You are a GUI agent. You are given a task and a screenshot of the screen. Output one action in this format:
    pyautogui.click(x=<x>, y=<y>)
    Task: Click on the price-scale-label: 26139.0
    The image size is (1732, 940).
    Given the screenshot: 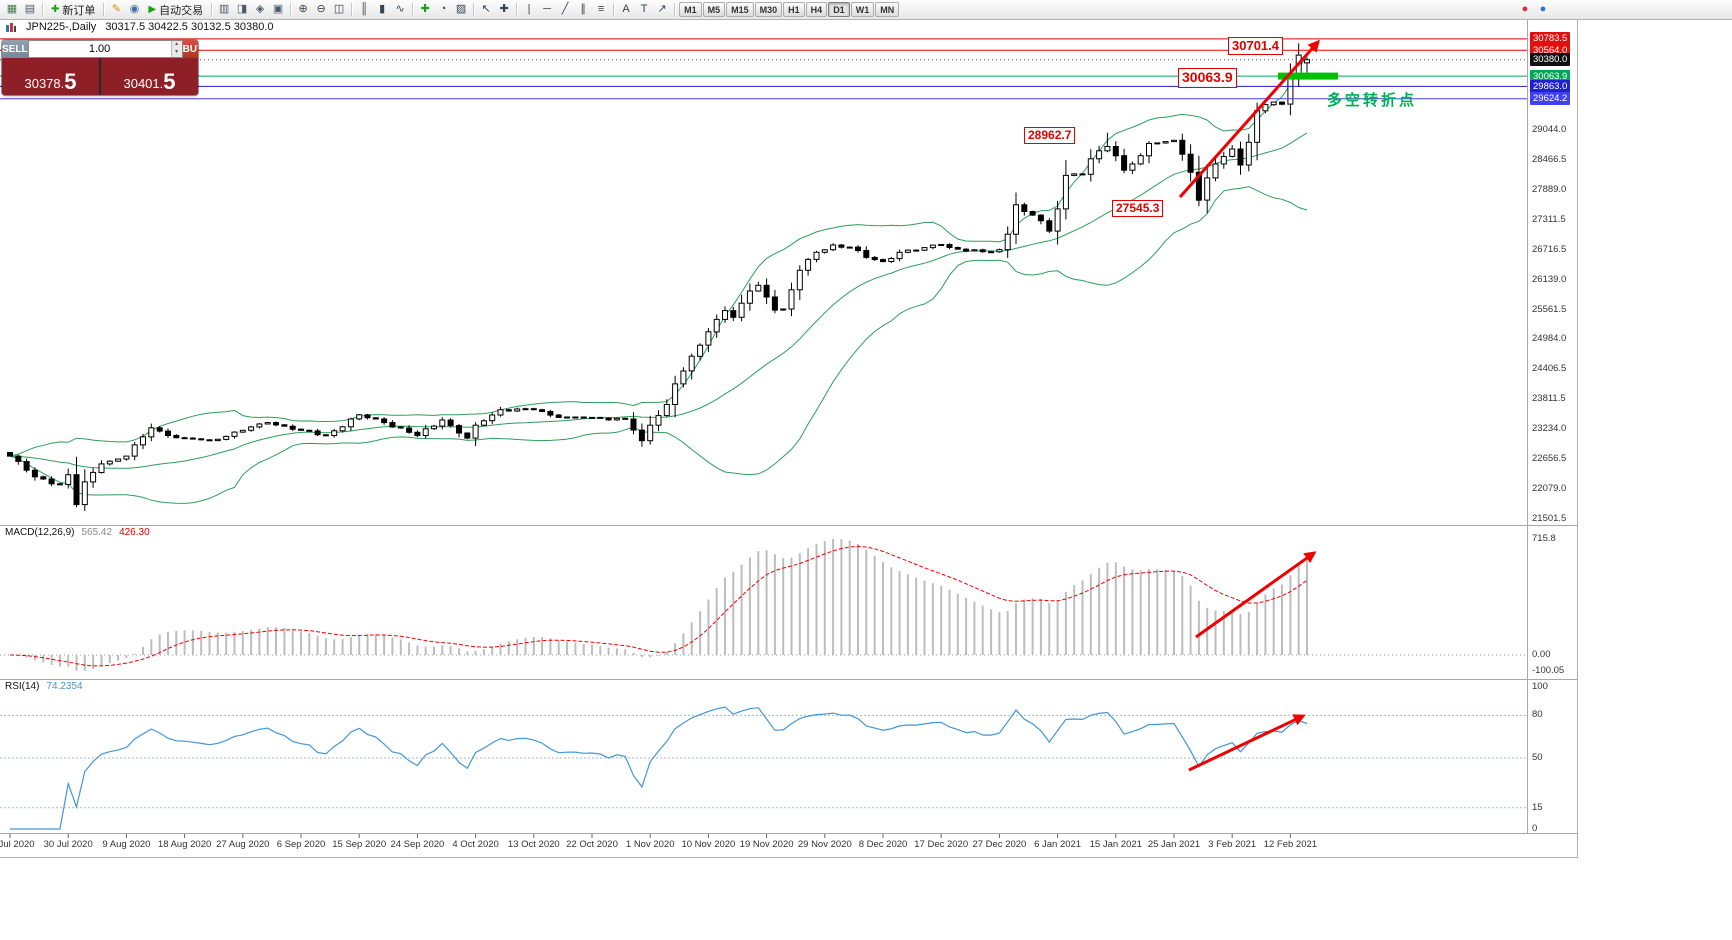 What is the action you would take?
    pyautogui.click(x=1549, y=279)
    